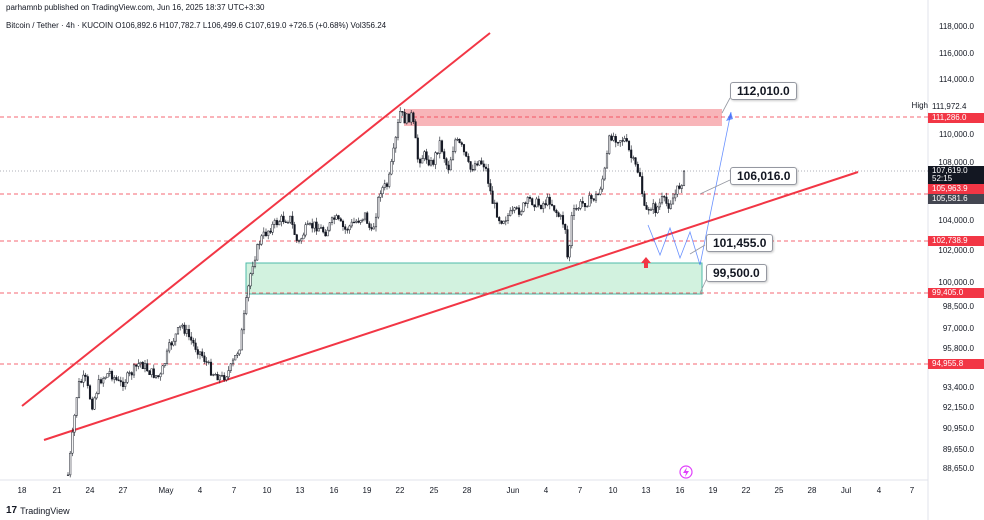  What do you see at coordinates (474, 278) in the screenshot?
I see `support-zone` at bounding box center [474, 278].